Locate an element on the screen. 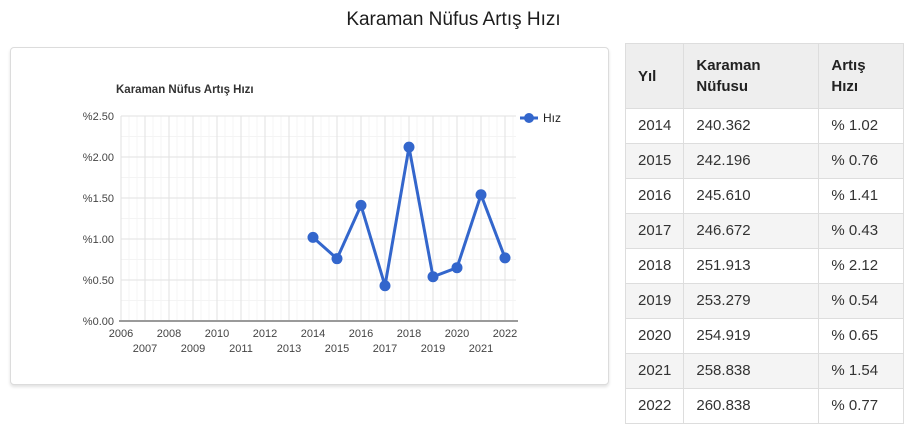 The height and width of the screenshot is (443, 907). x-axis-tick-label: 2012 is located at coordinates (265, 334).